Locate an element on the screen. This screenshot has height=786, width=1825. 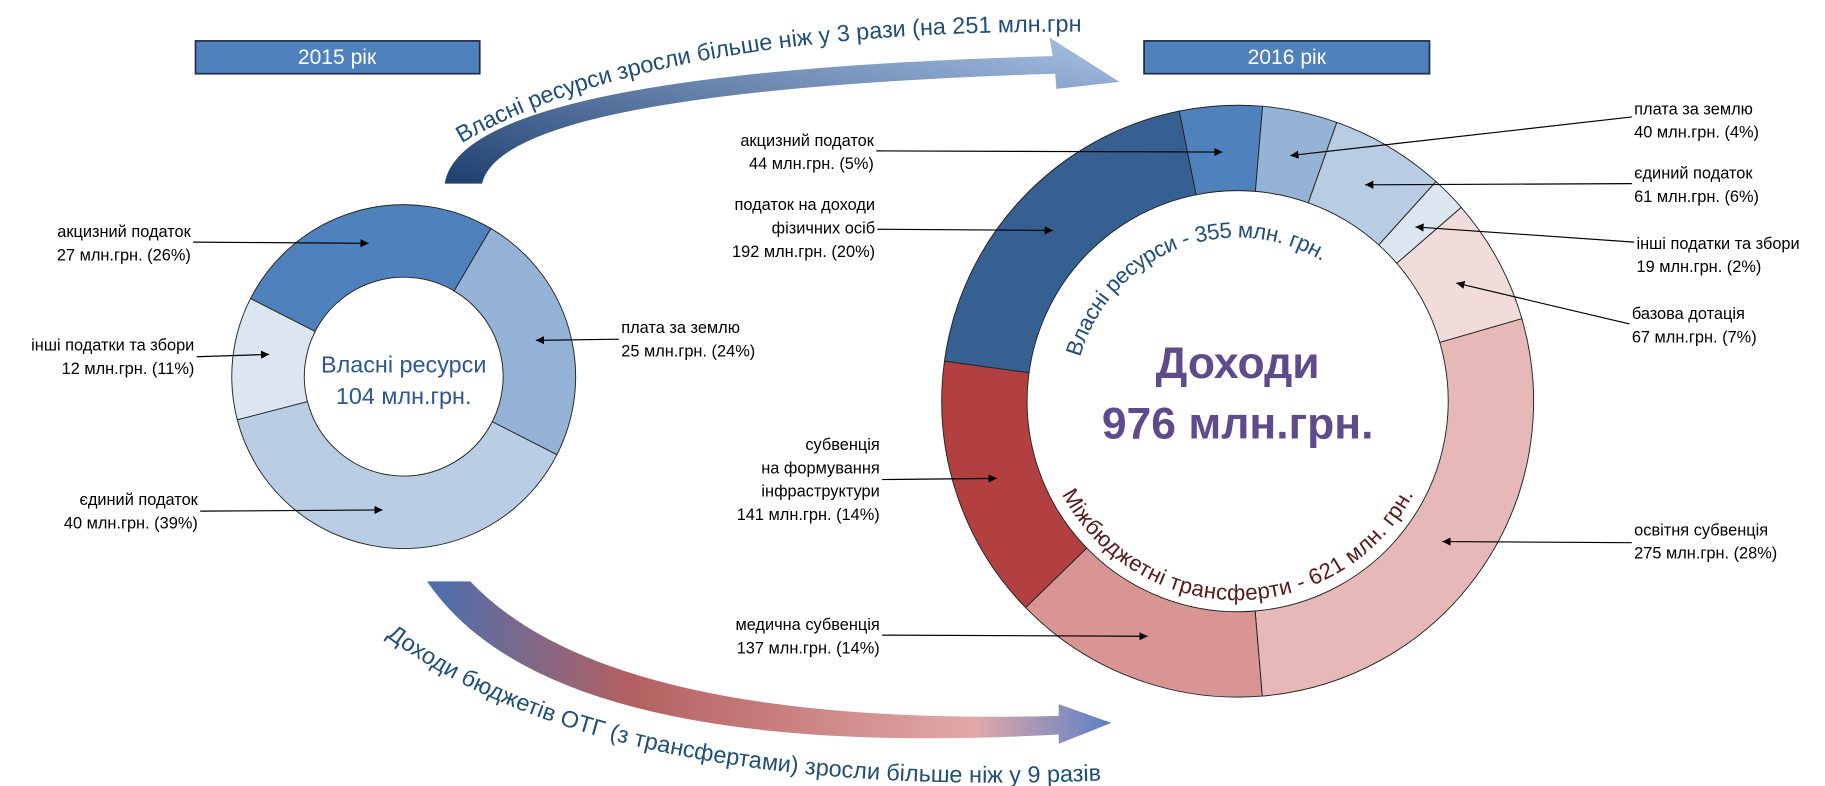
chart-title: 2016 рік is located at coordinates (1287, 57).